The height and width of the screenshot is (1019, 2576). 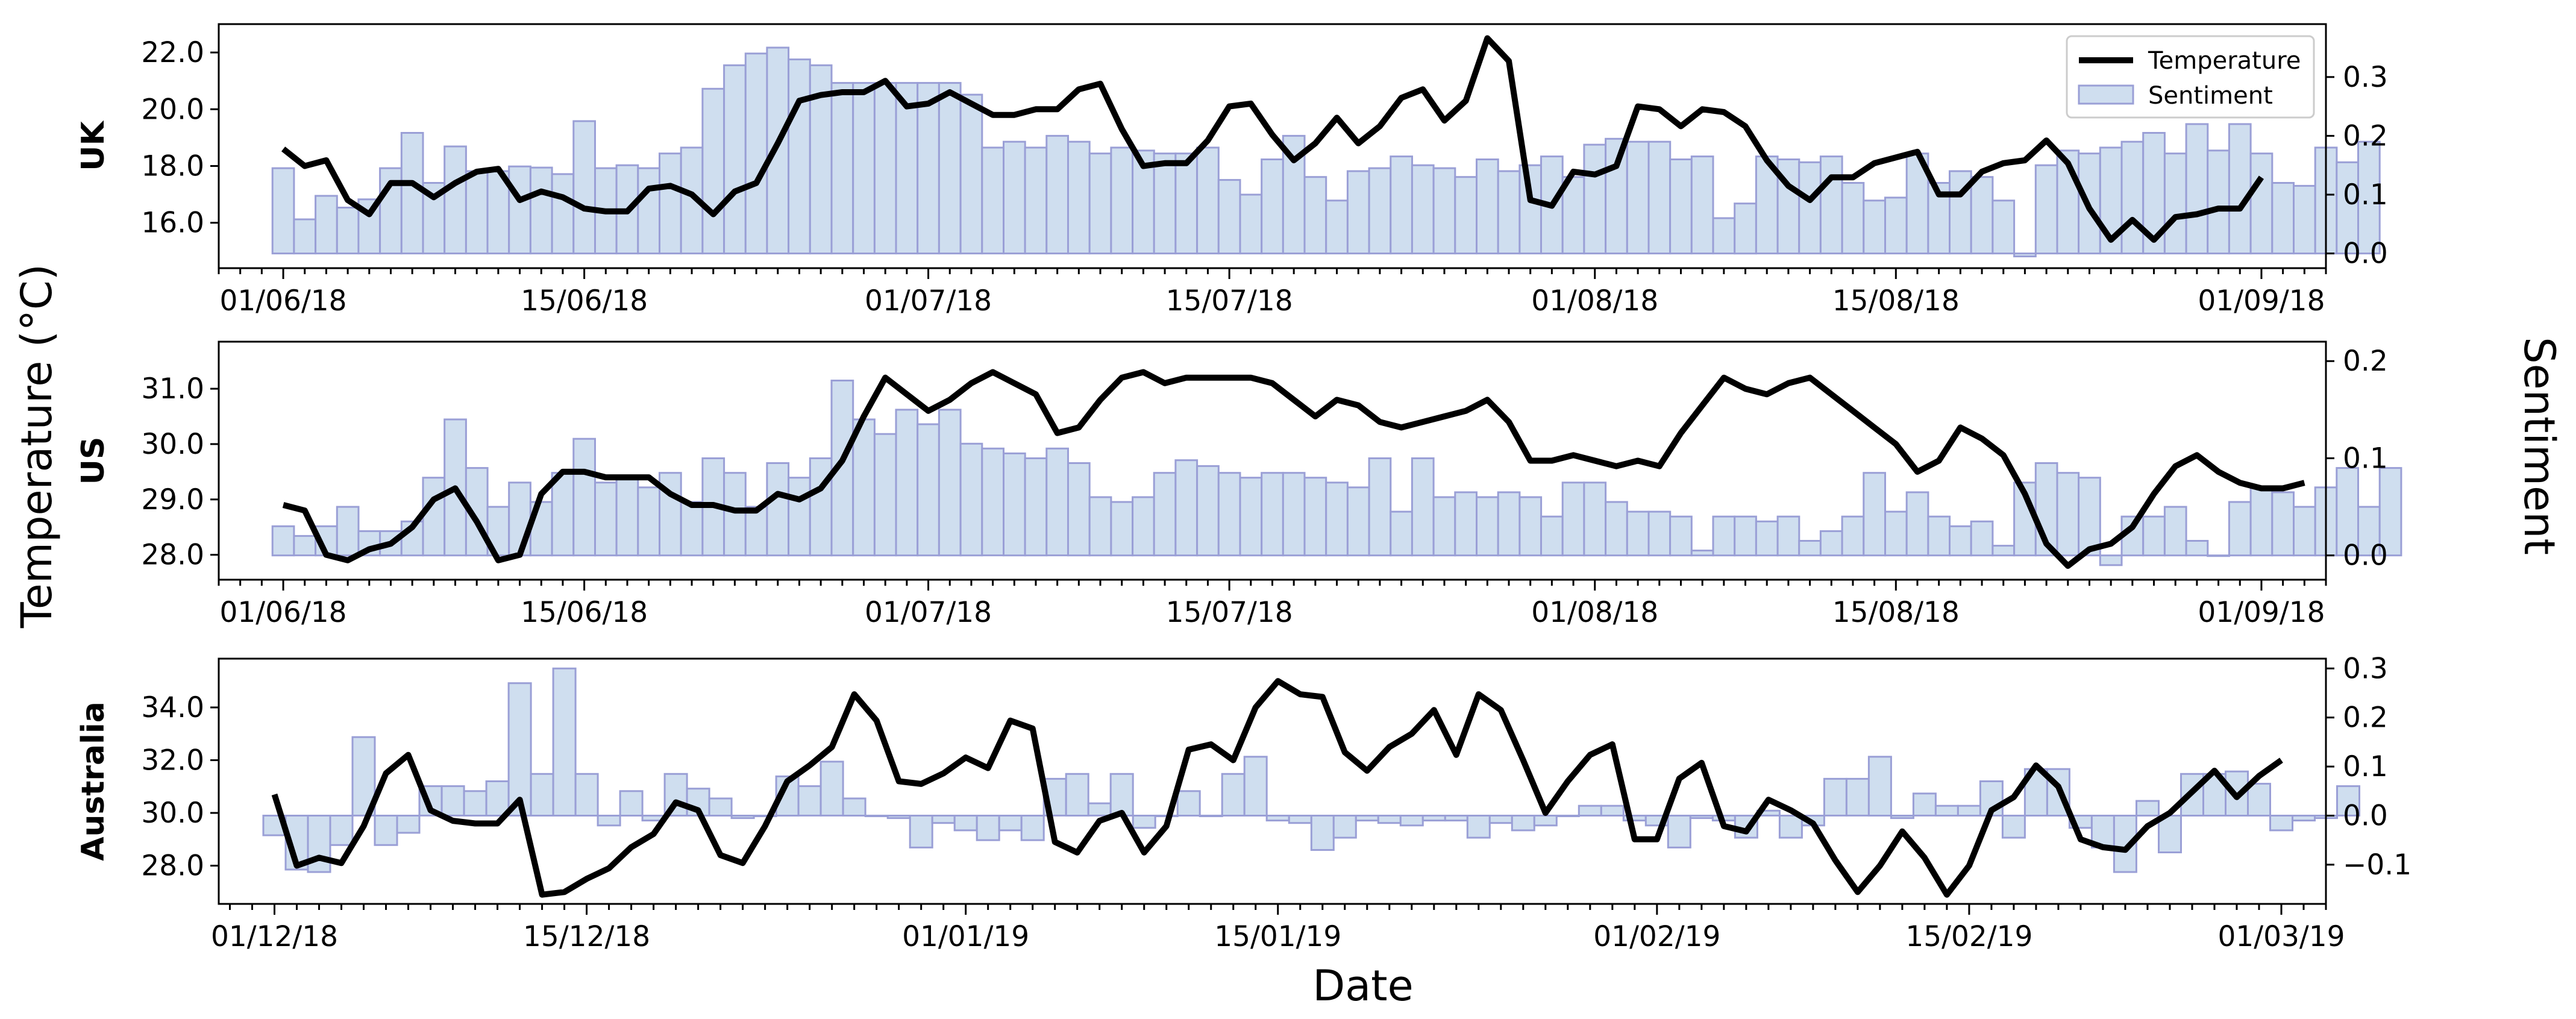 What do you see at coordinates (93, 781) in the screenshot?
I see `panel-label: Australia` at bounding box center [93, 781].